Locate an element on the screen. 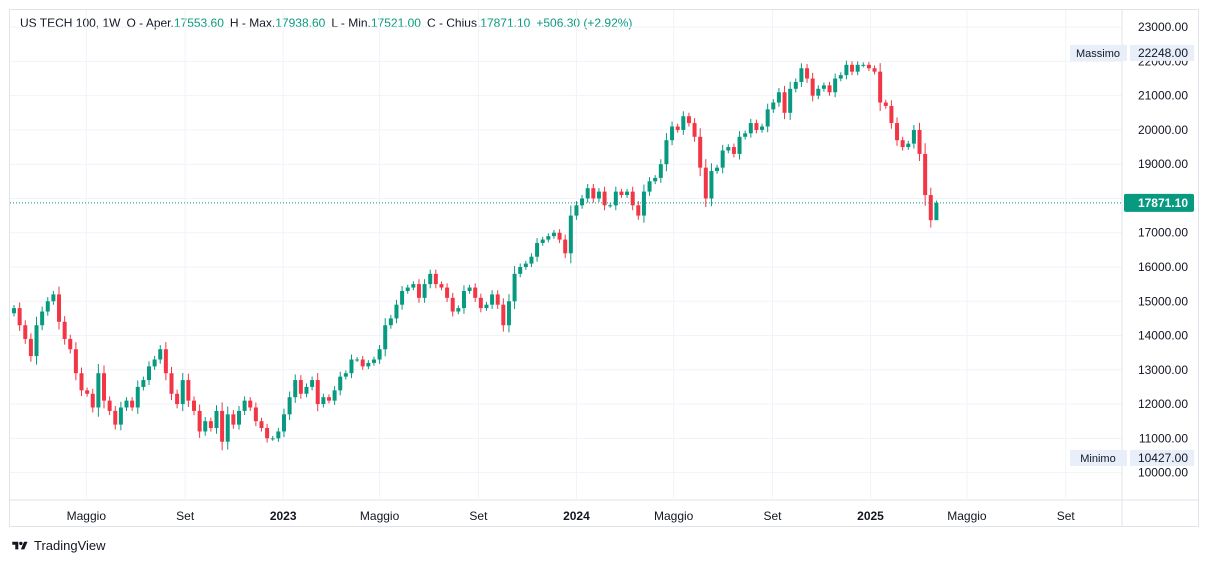  y-tick-label: 15000.00 is located at coordinates (1163, 301).